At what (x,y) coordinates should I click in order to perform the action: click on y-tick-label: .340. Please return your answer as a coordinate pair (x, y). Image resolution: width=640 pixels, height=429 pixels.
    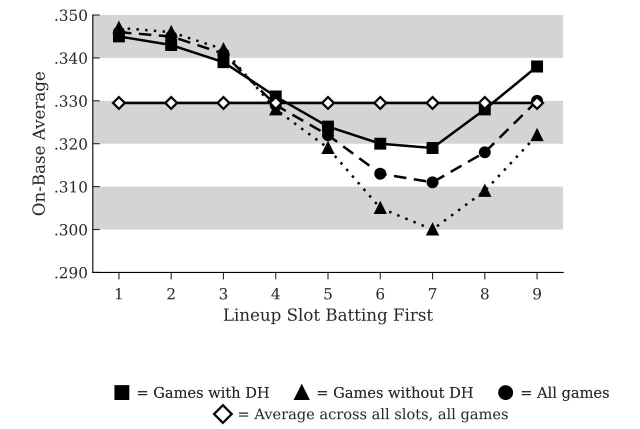
    Looking at the image, I should click on (71, 58).